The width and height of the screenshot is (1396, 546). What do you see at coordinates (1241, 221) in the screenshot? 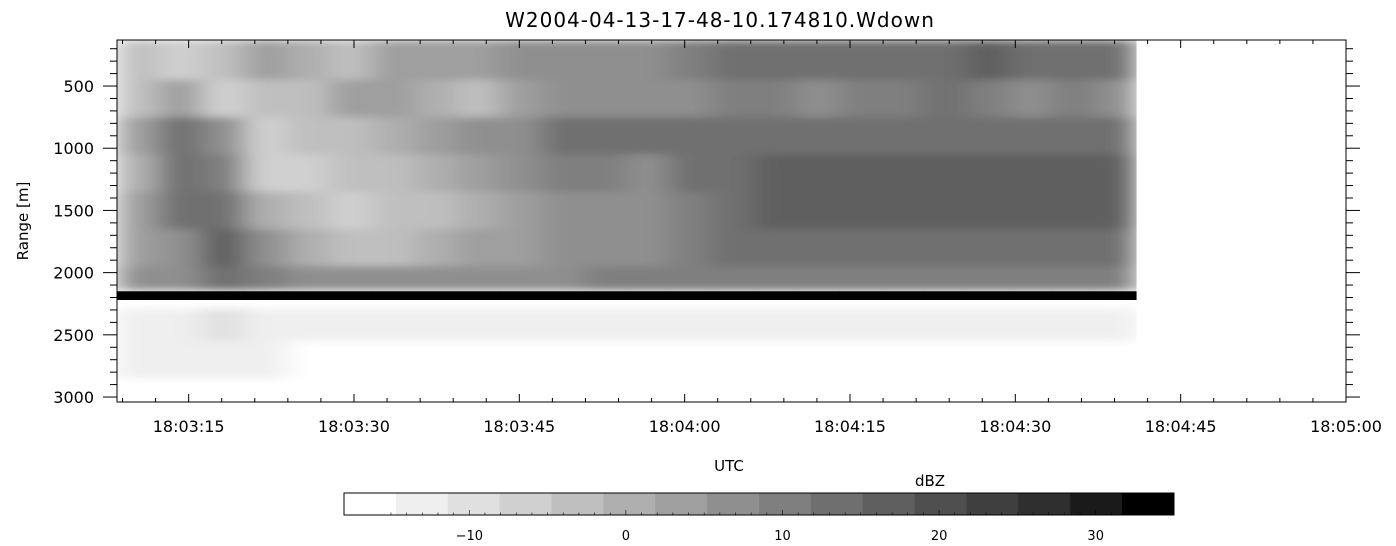
I see `no-data-region` at bounding box center [1241, 221].